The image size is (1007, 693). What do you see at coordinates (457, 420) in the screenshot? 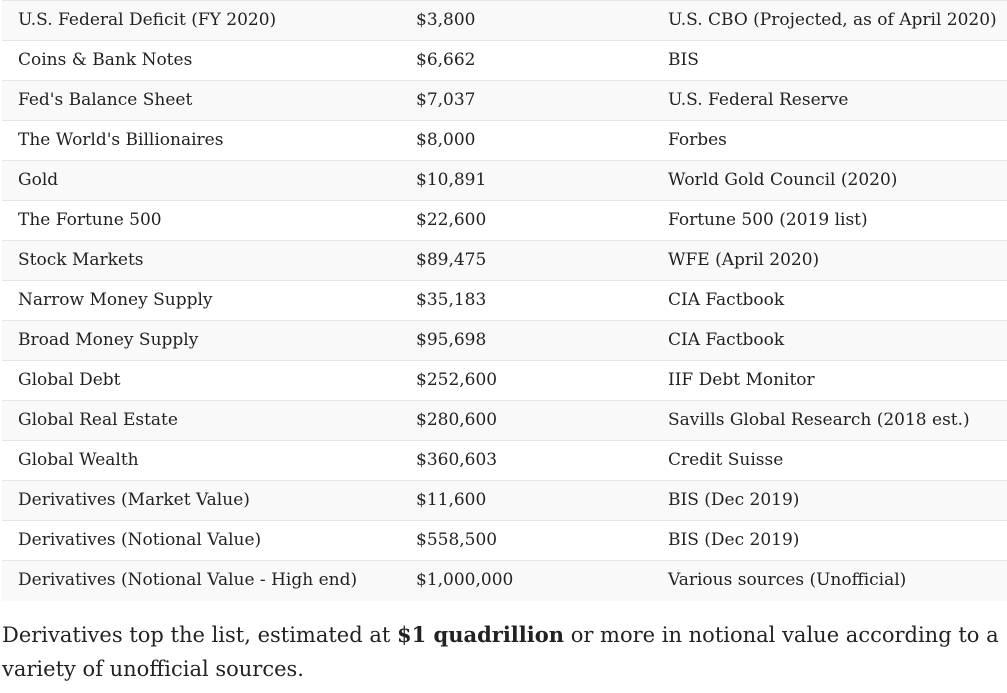
I see `row-value-cell: $280,600` at bounding box center [457, 420].